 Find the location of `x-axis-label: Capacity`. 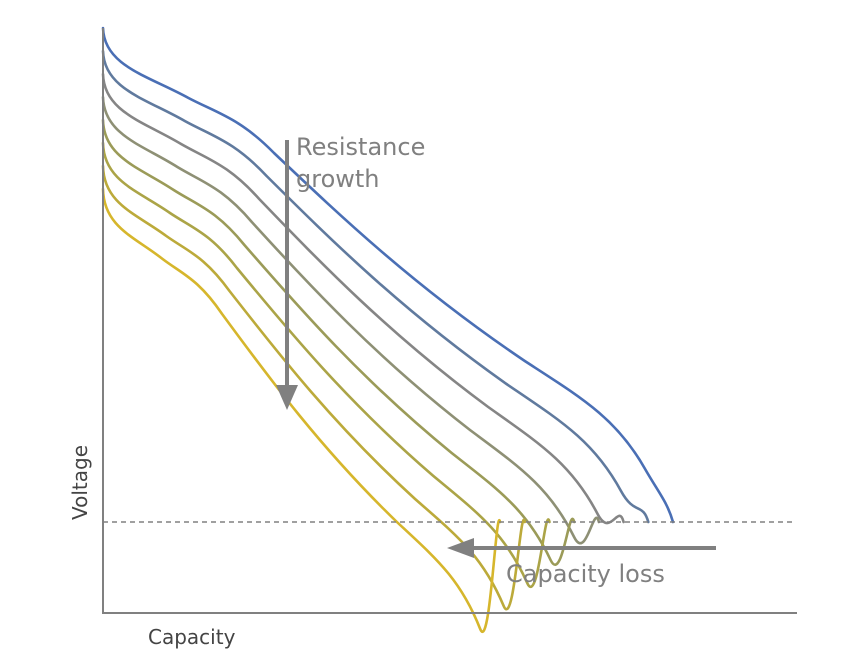

x-axis-label: Capacity is located at coordinates (192, 637).